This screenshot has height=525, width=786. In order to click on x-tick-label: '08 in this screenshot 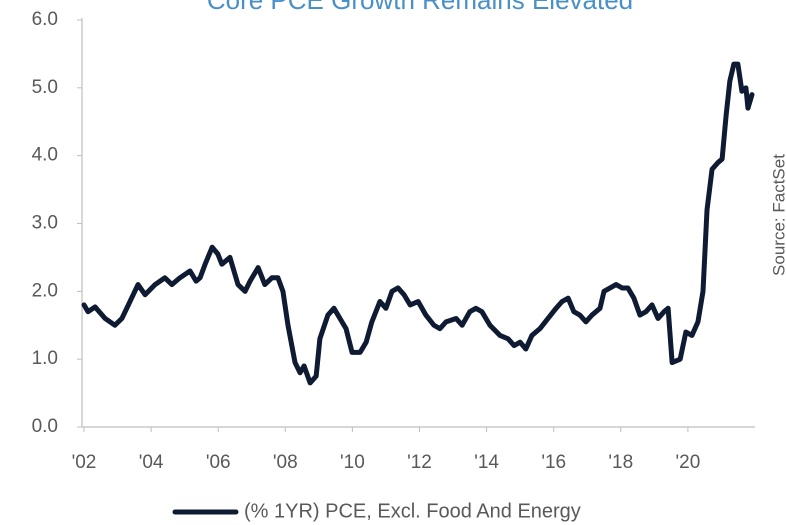, I will do `click(285, 462)`.